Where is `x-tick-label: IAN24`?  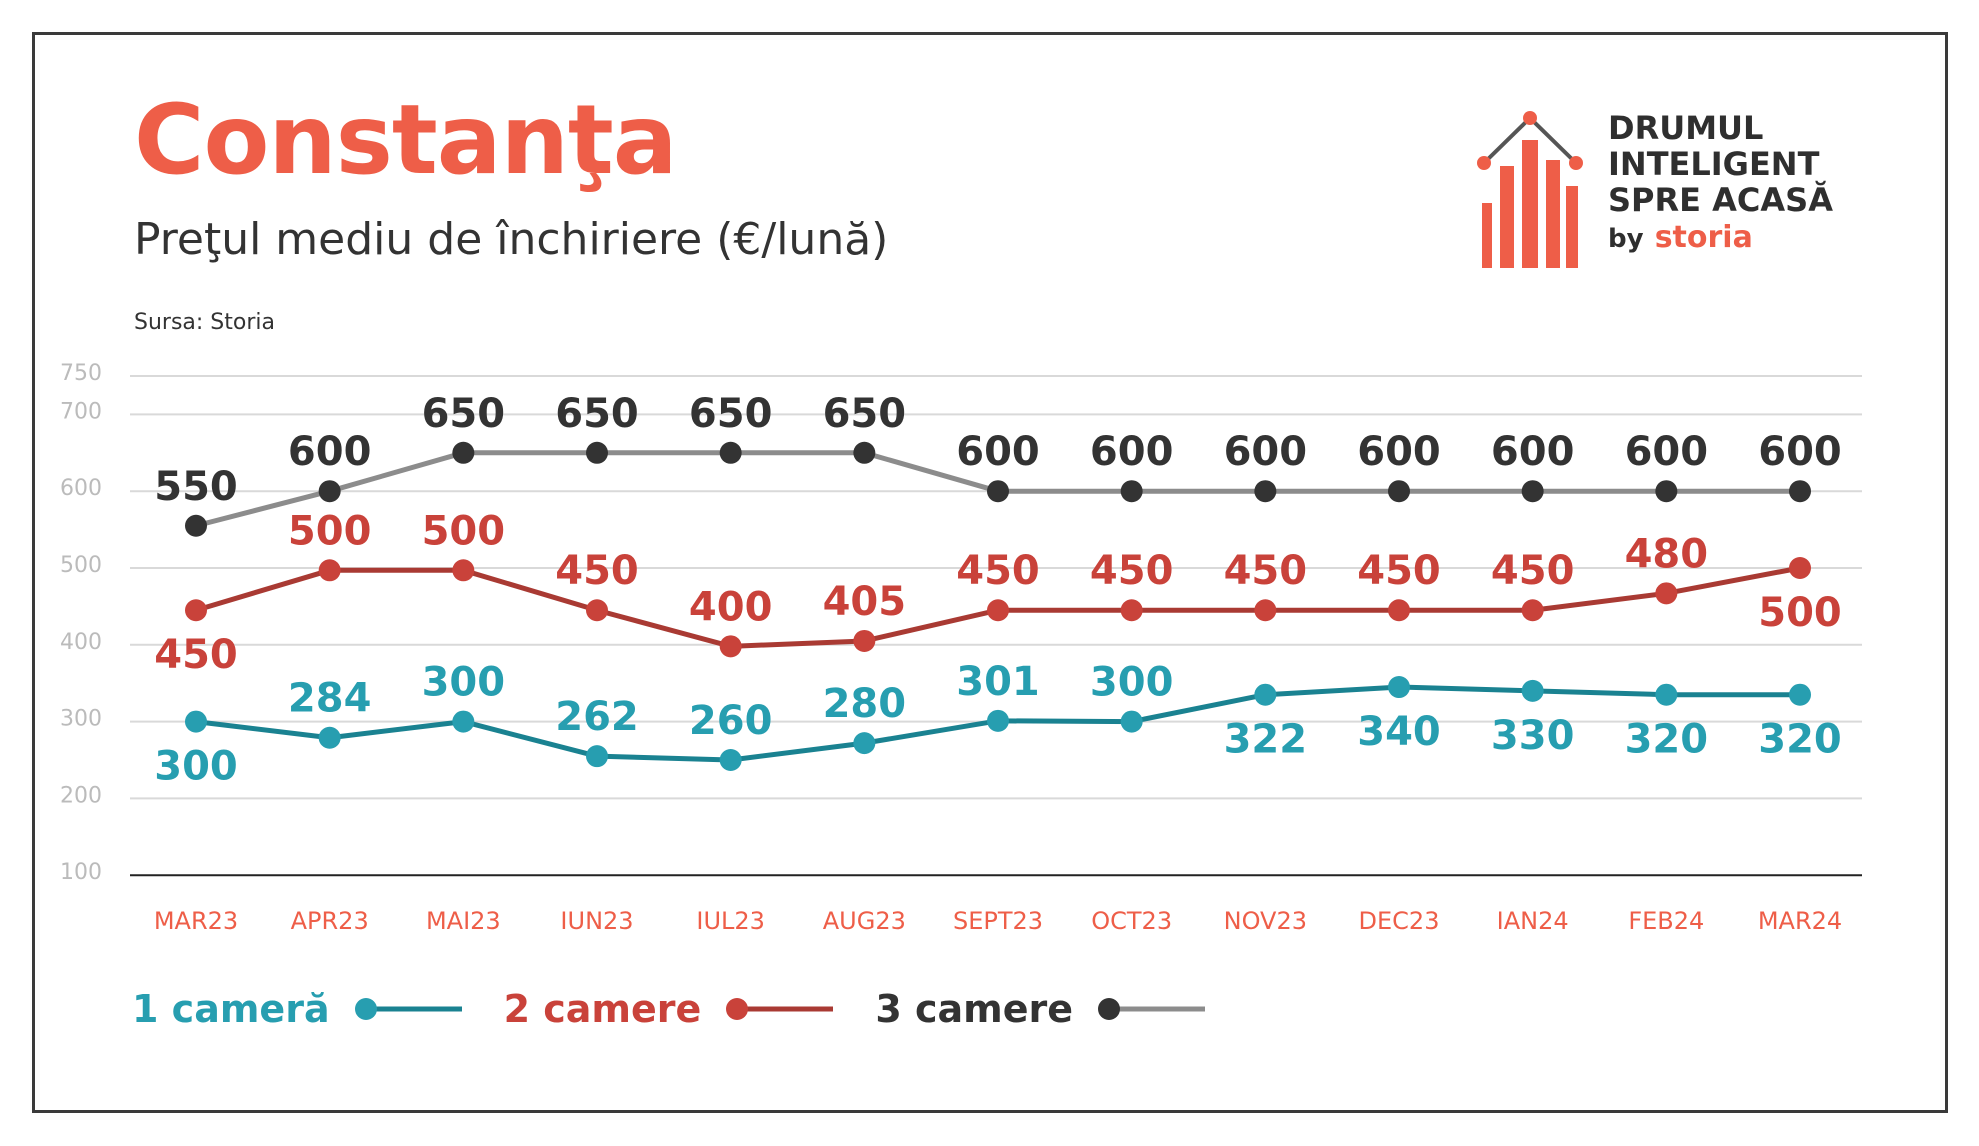
x-tick-label: IAN24 is located at coordinates (1533, 921).